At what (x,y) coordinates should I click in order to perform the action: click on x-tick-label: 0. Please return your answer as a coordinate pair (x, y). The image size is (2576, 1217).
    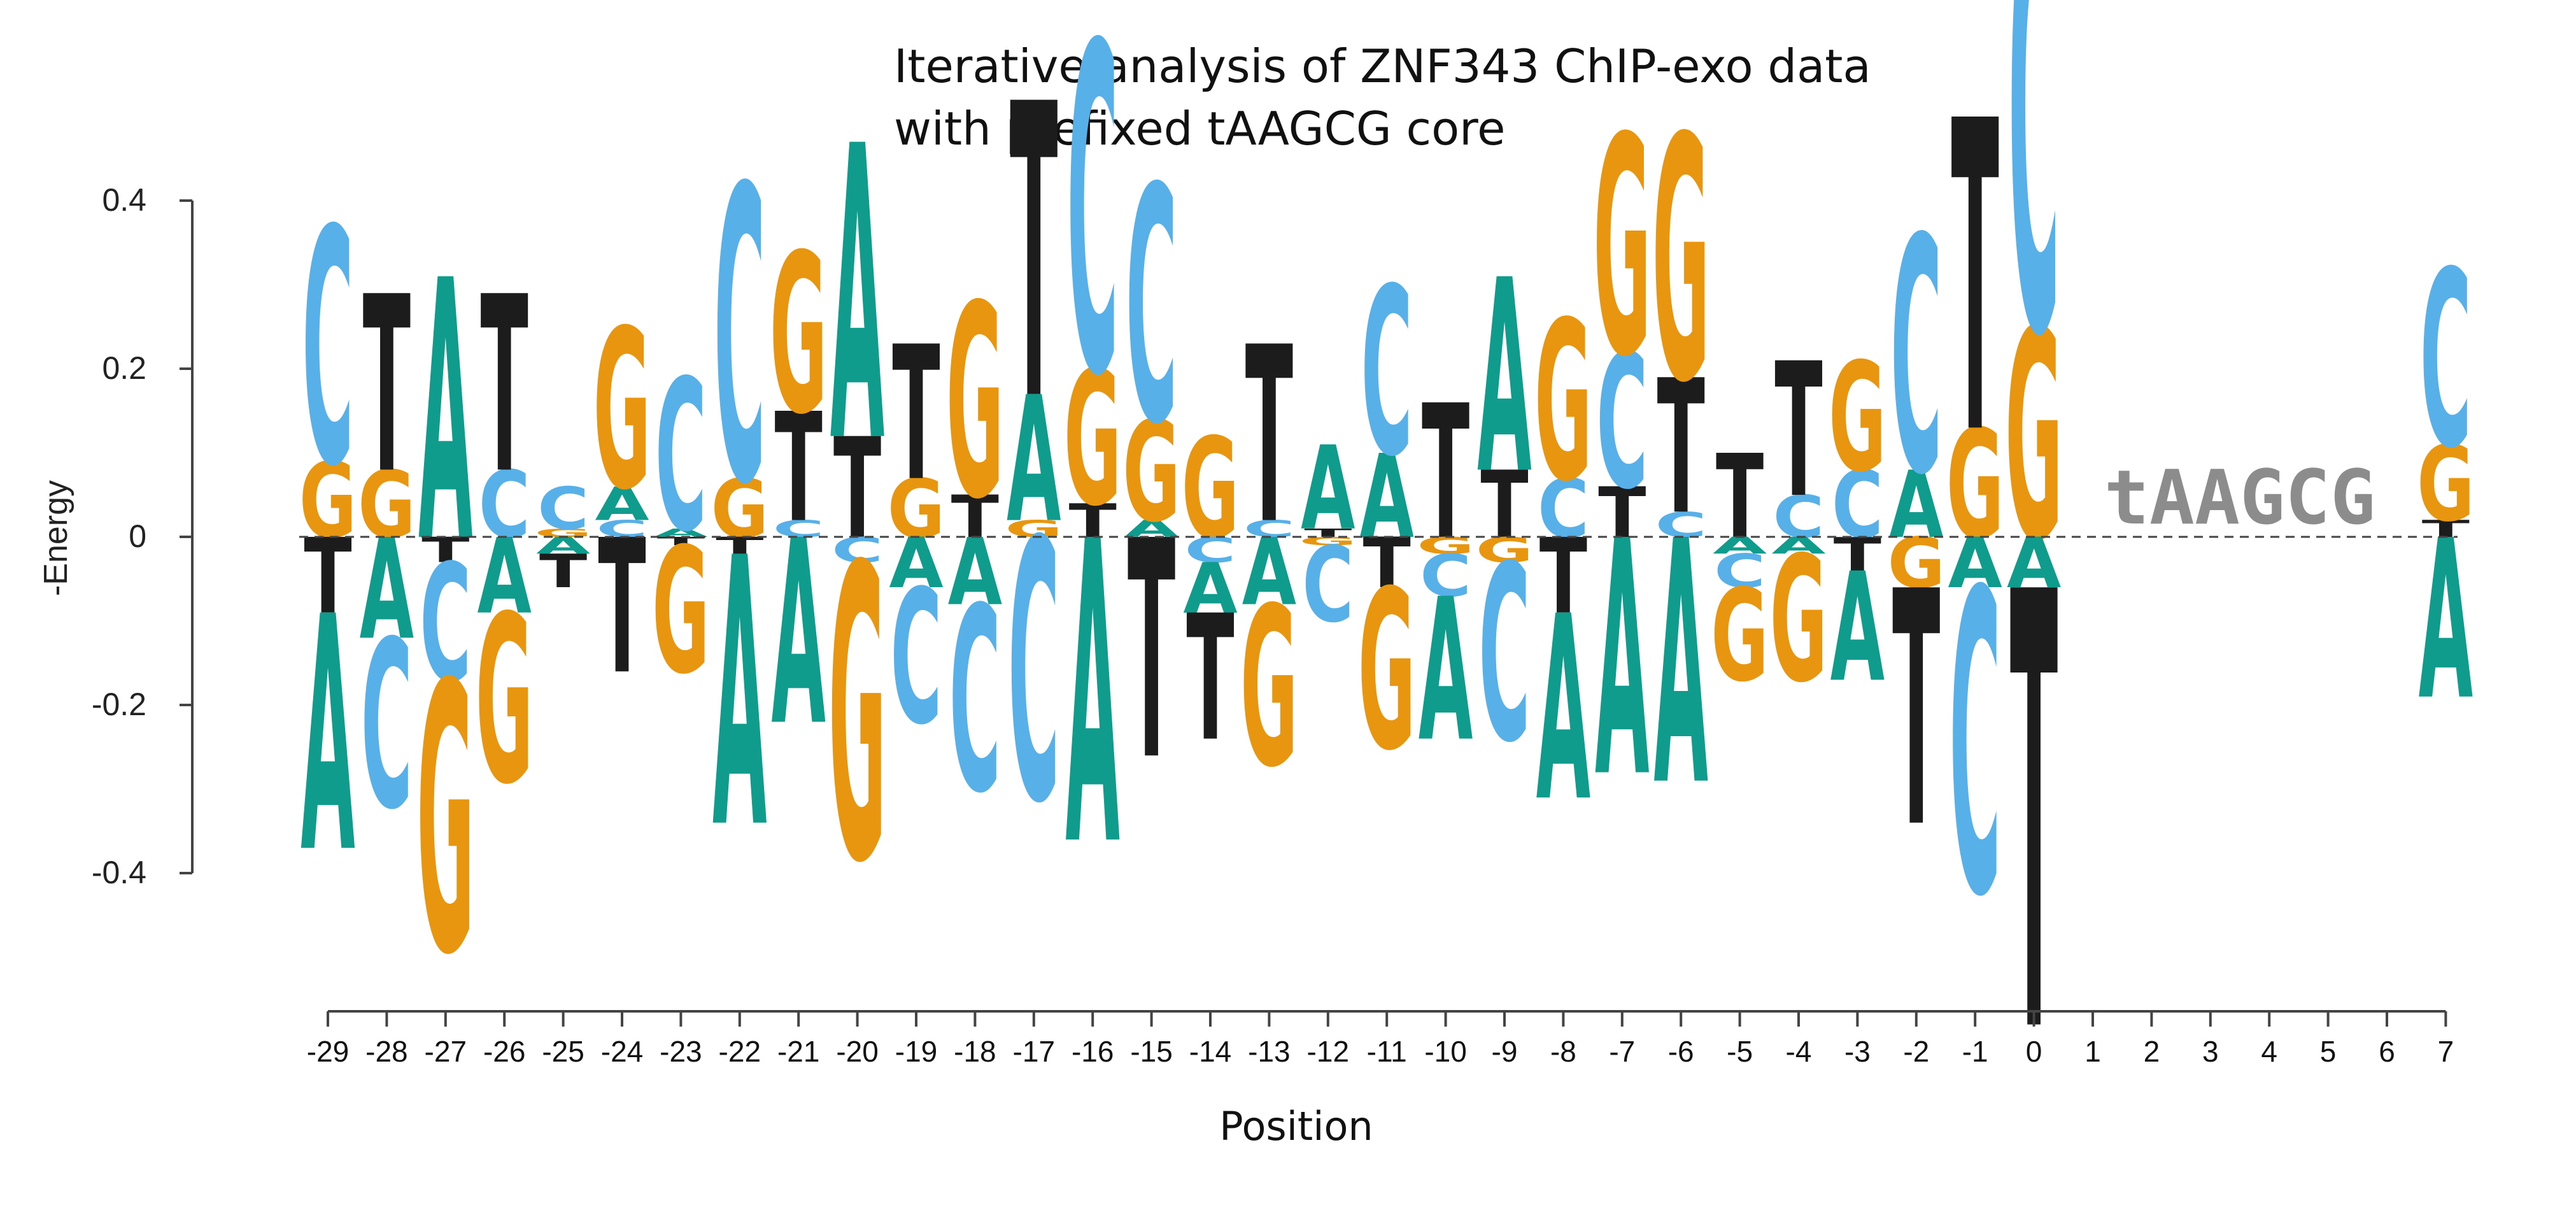
    Looking at the image, I should click on (2033, 1051).